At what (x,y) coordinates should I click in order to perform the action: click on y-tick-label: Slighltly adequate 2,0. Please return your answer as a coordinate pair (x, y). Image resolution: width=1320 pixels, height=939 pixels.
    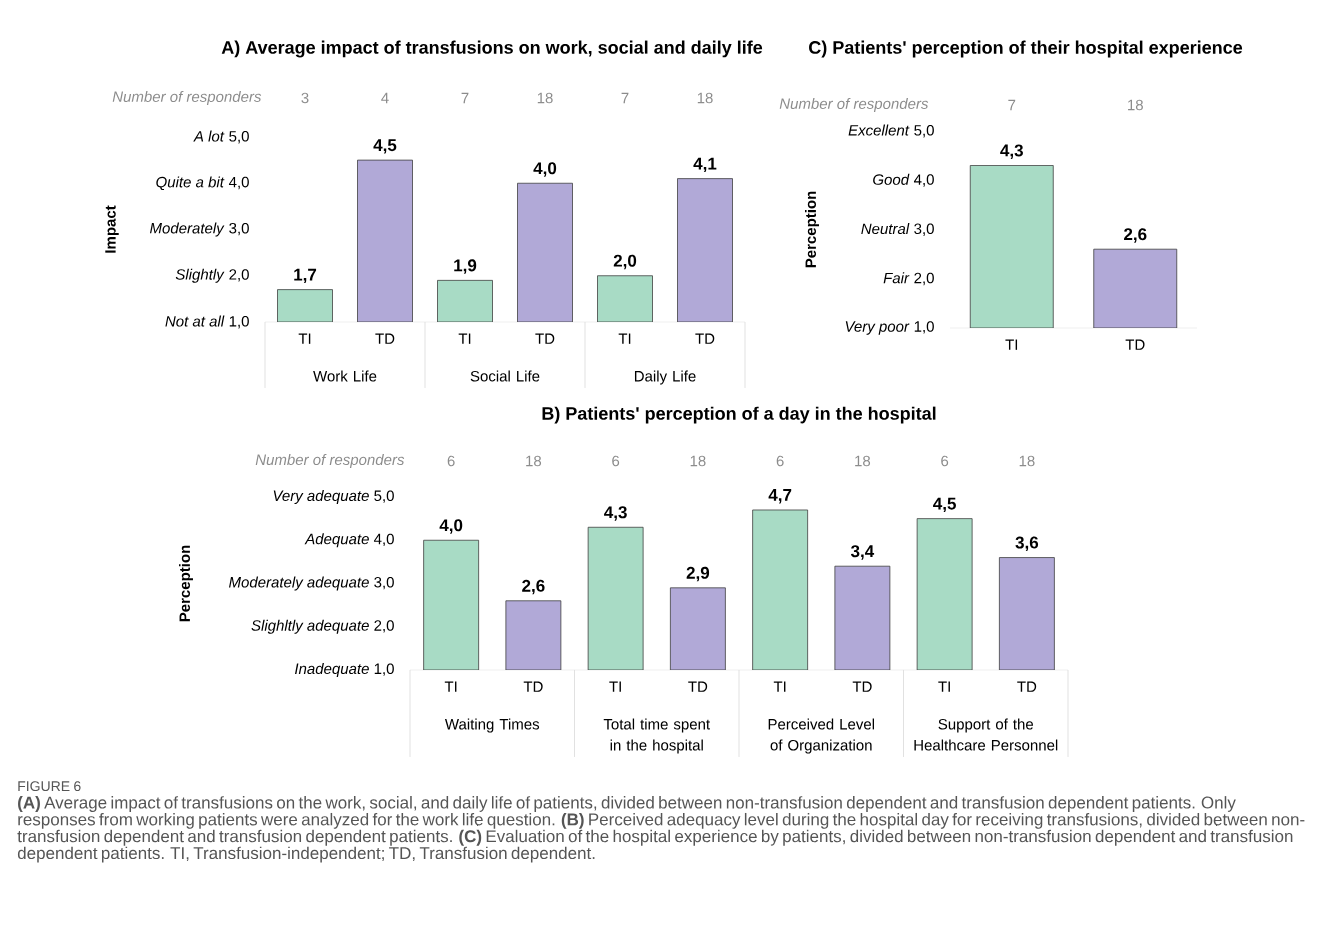
    Looking at the image, I should click on (322, 626).